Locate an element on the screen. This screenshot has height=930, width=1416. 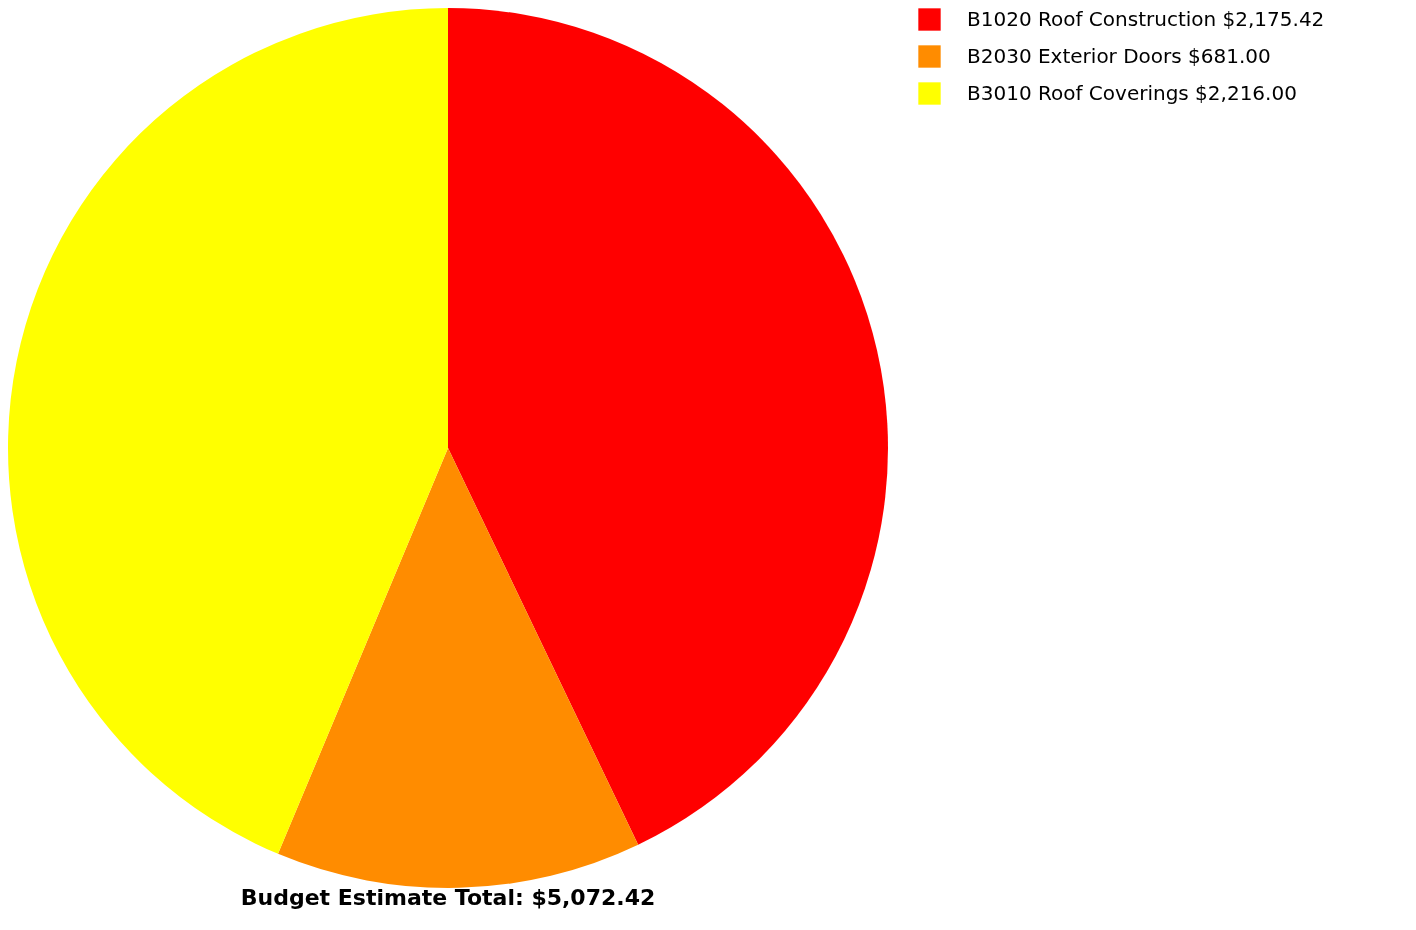
legend-label: B2030 Exterior Doors $681.00 is located at coordinates (1119, 55).